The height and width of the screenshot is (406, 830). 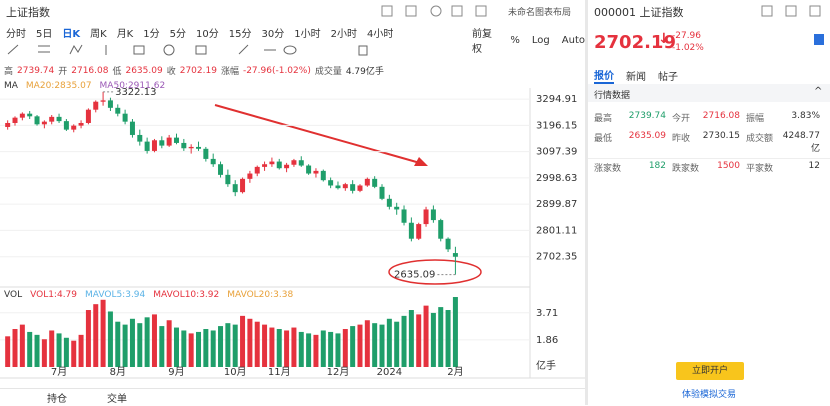 I want to click on quote-value: 2635.09, so click(x=647, y=136).